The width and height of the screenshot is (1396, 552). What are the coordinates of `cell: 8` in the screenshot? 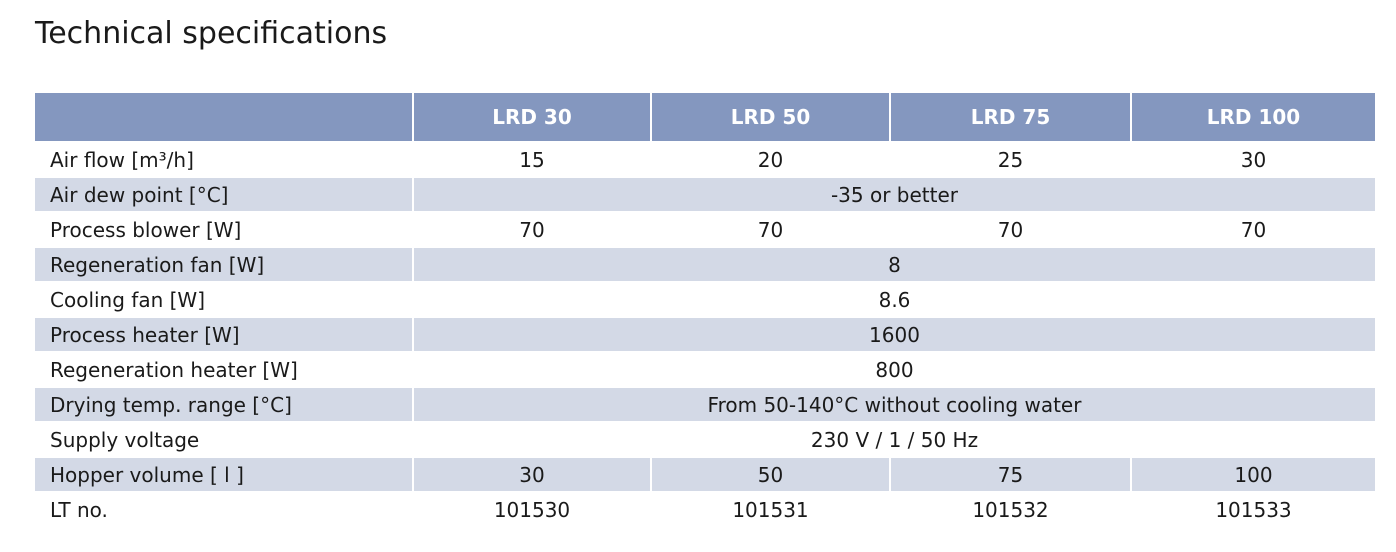 It's located at (893, 264).